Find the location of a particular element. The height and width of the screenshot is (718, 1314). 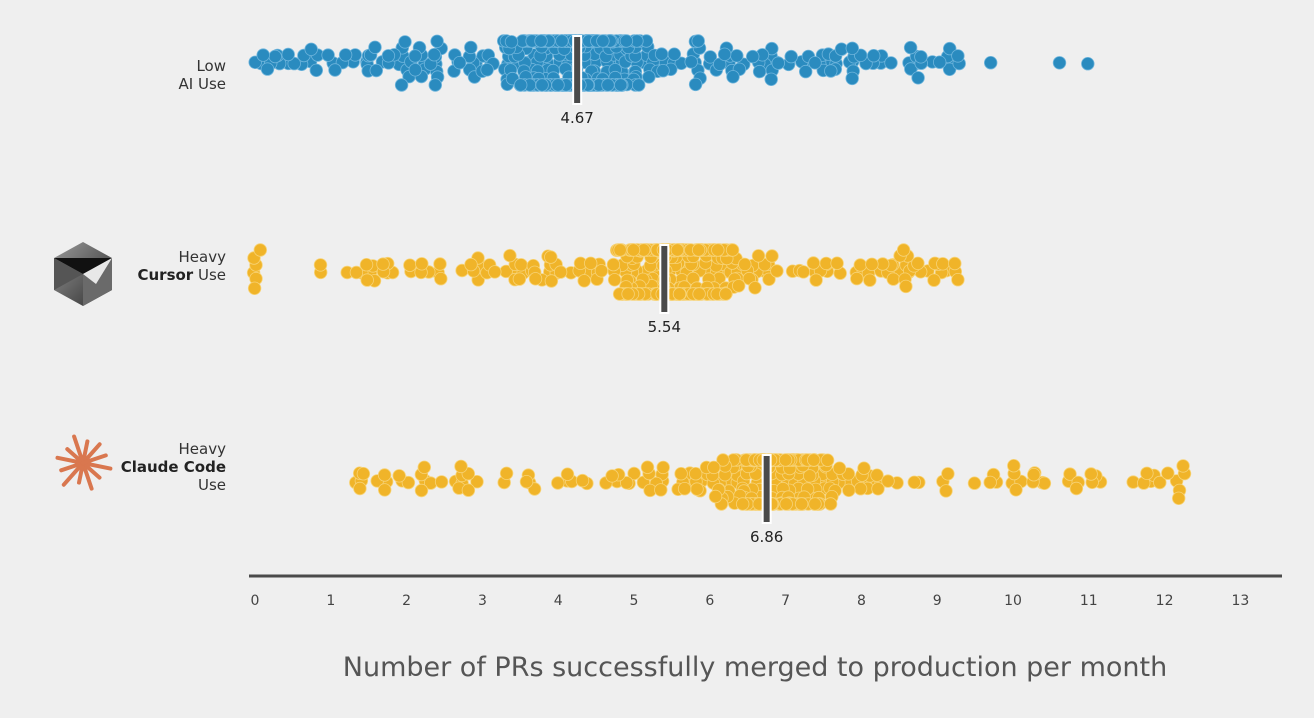

row-label-claude-line3: Use is located at coordinates (211, 485).